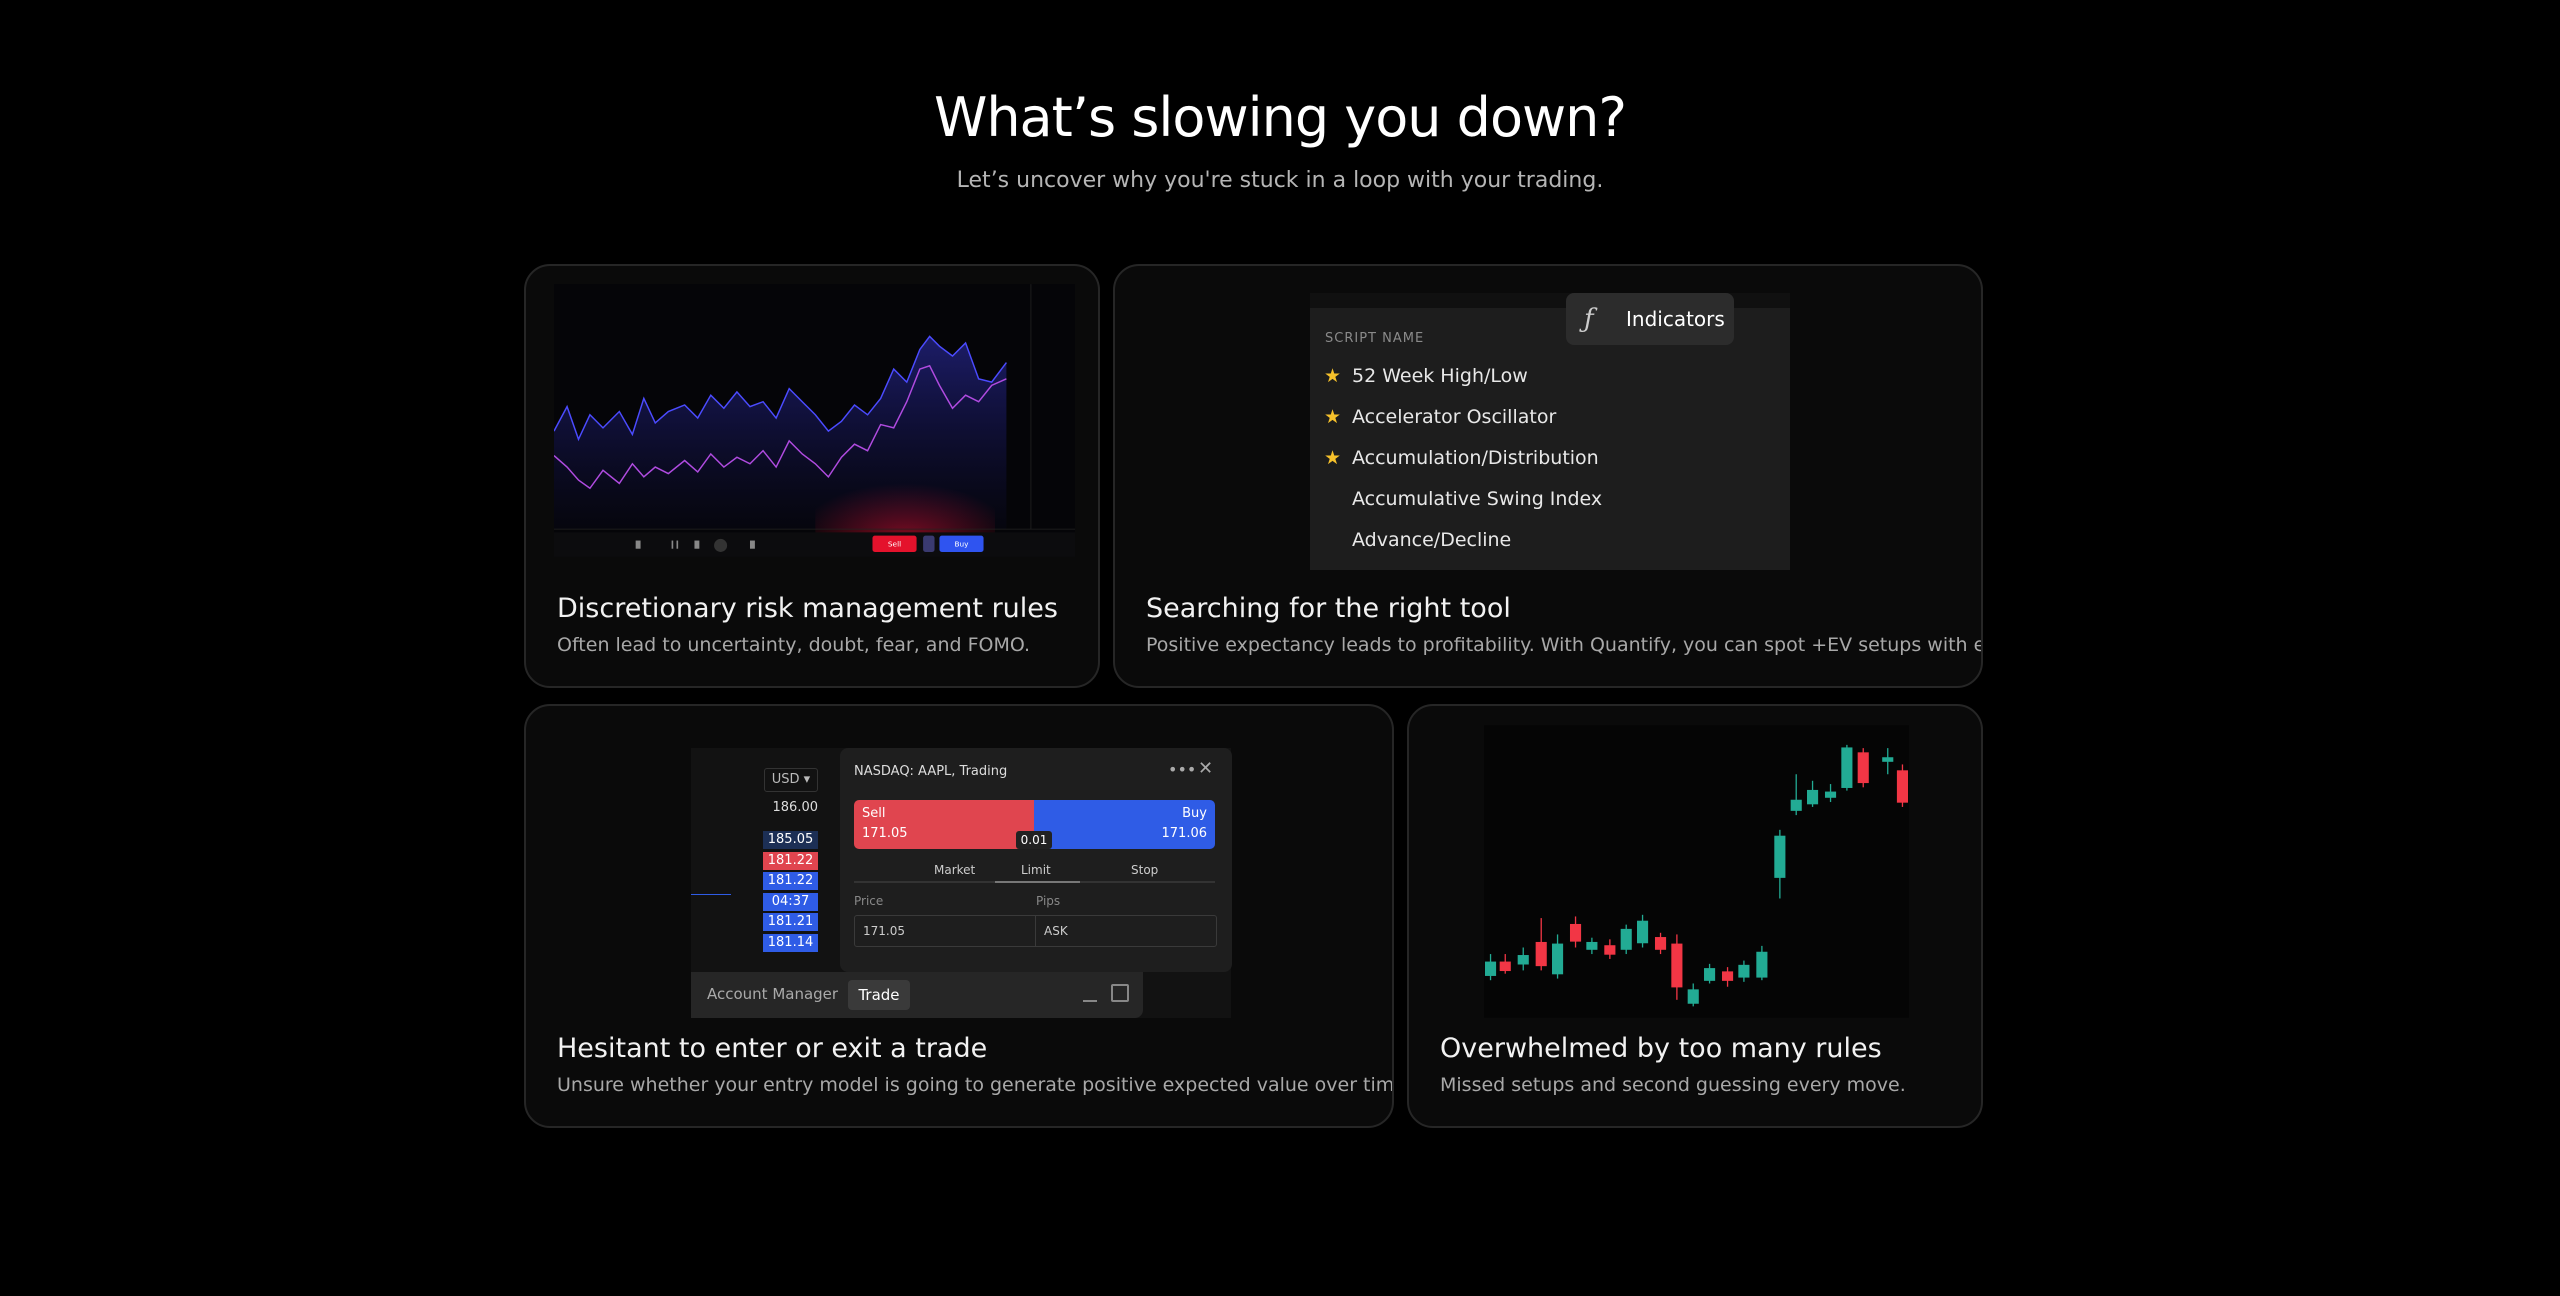  Describe the element at coordinates (1477, 499) in the screenshot. I see `indicator-item: Accumulative Swing Index` at that location.